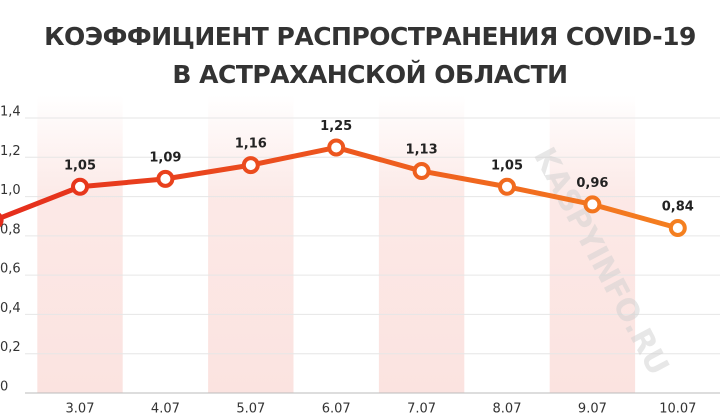 This screenshot has height=420, width=720. Describe the element at coordinates (592, 183) in the screenshot. I see `value-label: 0,96` at that location.